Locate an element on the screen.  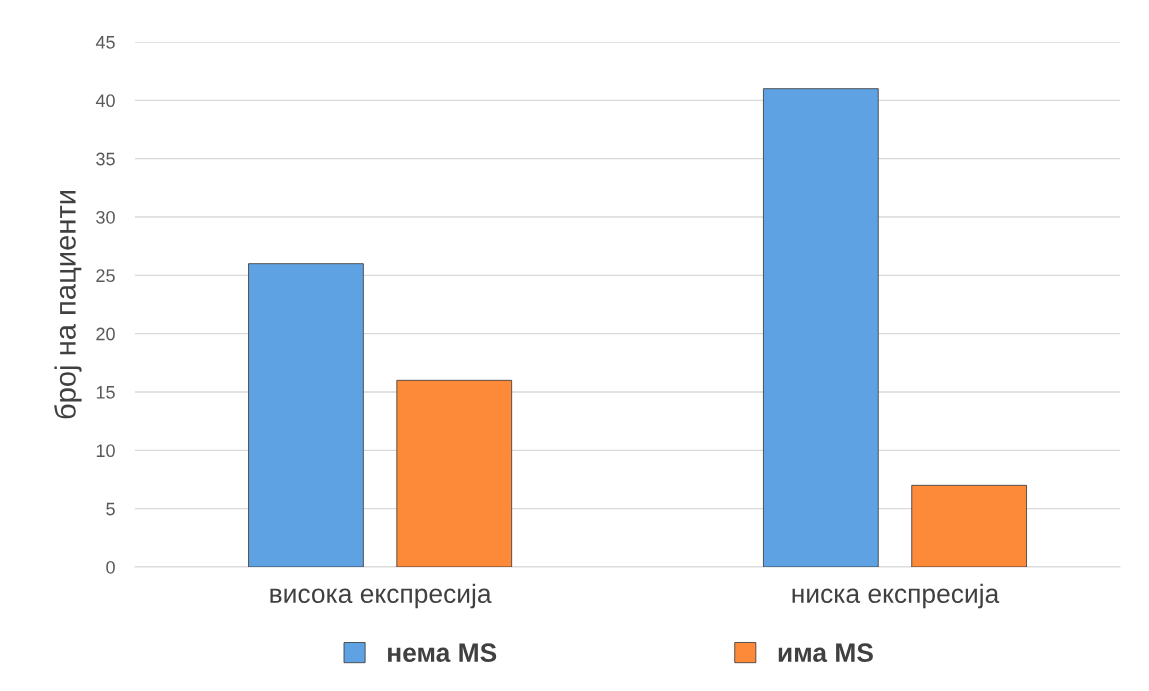
legend-label: има MS is located at coordinates (825, 653).